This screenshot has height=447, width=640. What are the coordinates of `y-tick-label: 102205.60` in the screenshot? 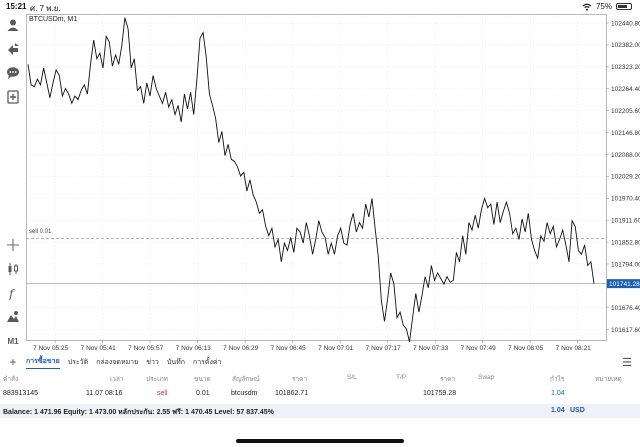 It's located at (625, 111).